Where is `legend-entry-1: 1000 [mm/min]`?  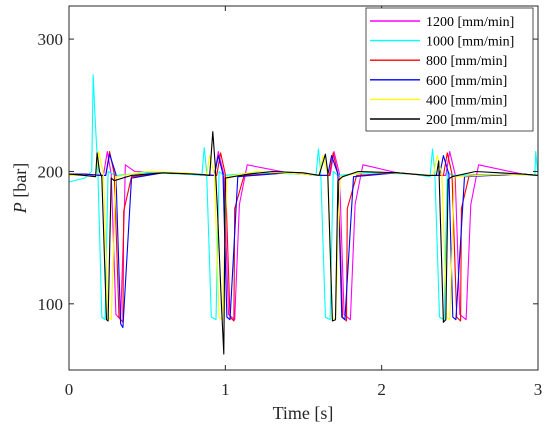
legend-entry-1: 1000 [mm/min] is located at coordinates (470, 42).